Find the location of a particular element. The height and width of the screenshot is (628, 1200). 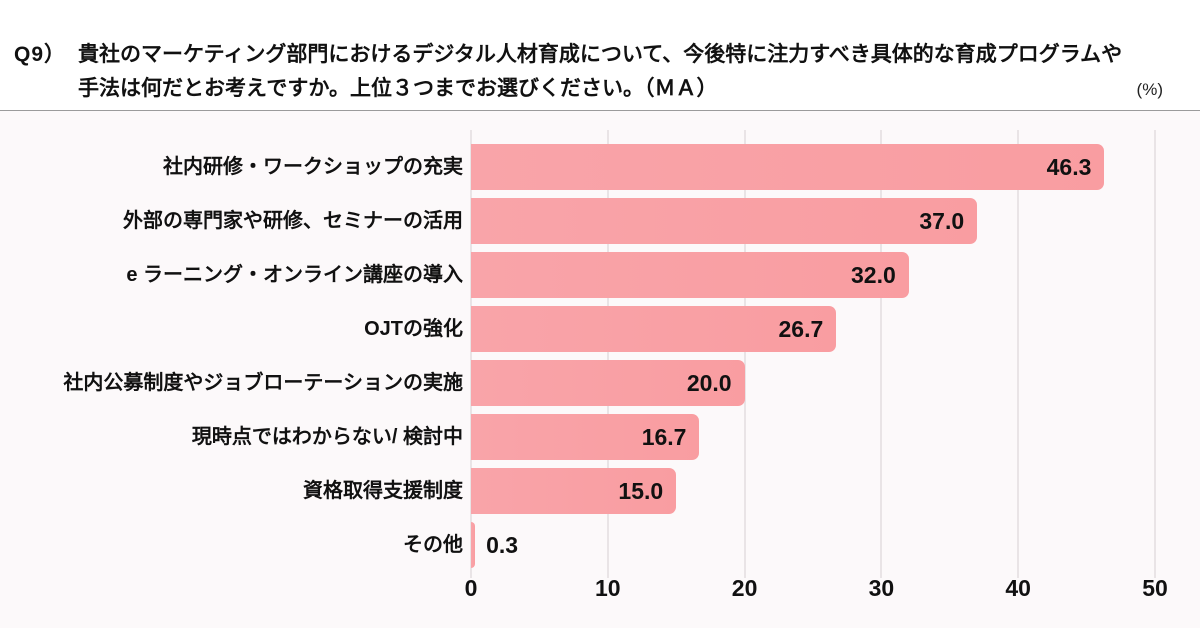

value-label: 0.3 is located at coordinates (502, 545).